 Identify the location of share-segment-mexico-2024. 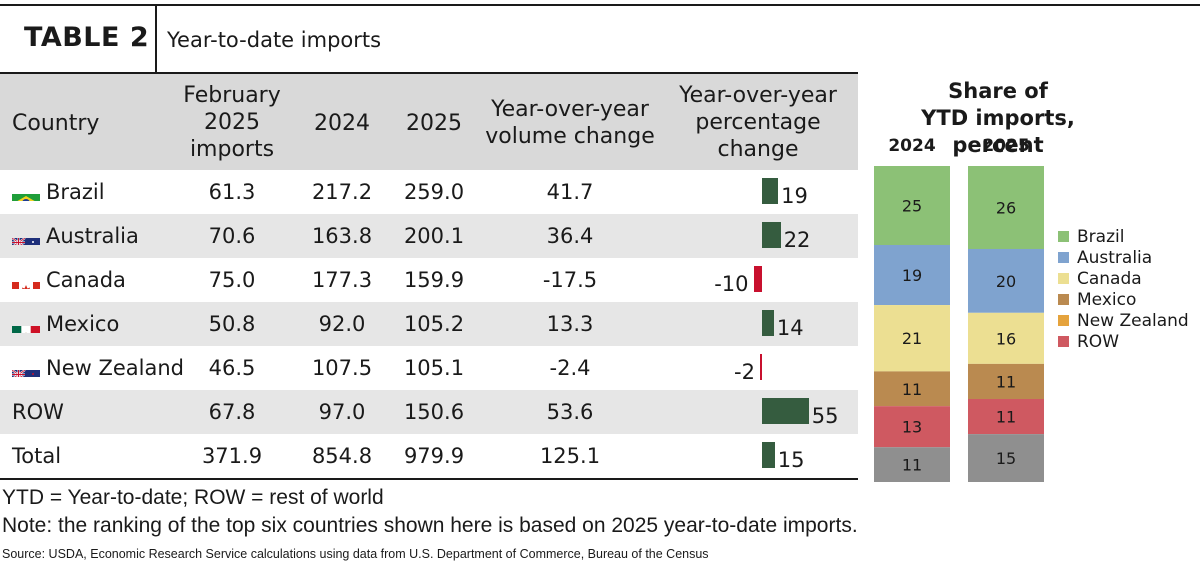
(912, 389).